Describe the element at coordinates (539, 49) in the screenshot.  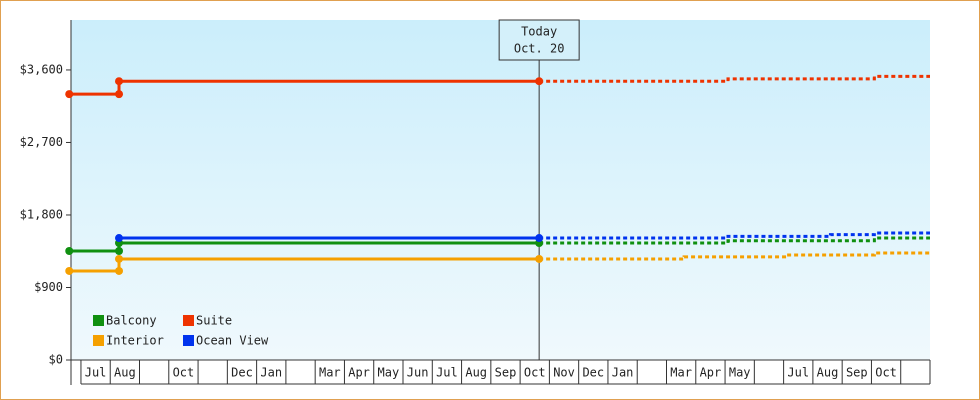
I see `today-date: Oct. 20` at that location.